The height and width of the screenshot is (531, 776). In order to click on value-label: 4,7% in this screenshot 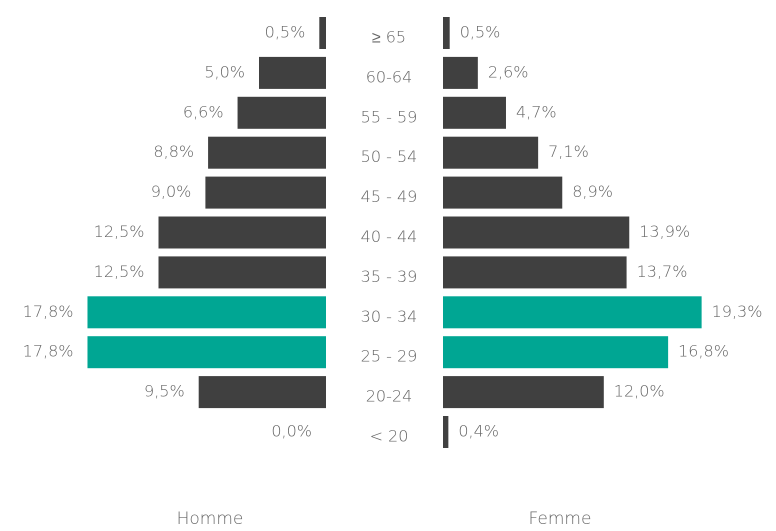, I will do `click(536, 111)`.